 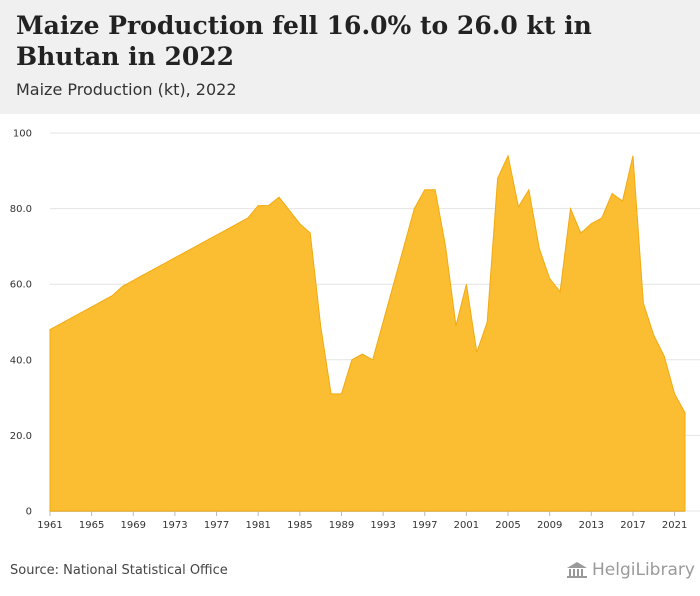 What do you see at coordinates (49, 525) in the screenshot?
I see `x-tick-label: 1961` at bounding box center [49, 525].